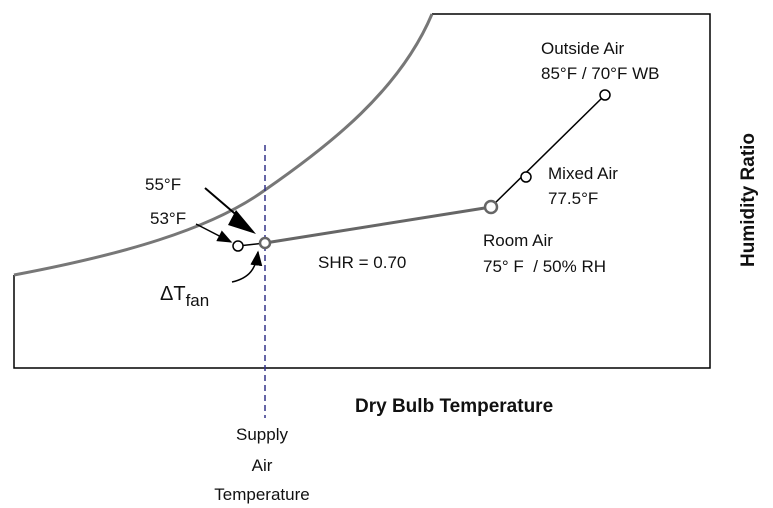 The image size is (773, 508). I want to click on label: Outside Air, so click(582, 48).